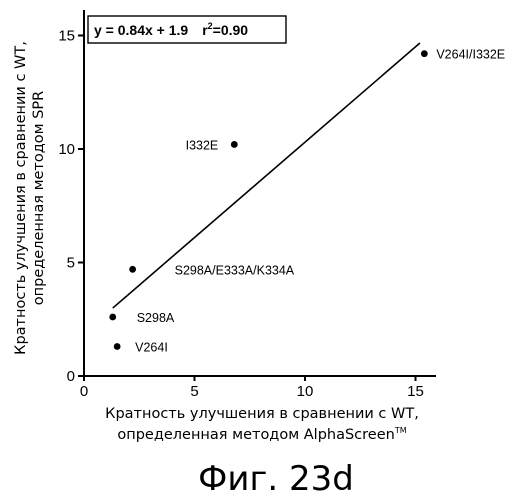  What do you see at coordinates (66, 36) in the screenshot?
I see `y-tick-label: 15` at bounding box center [66, 36].